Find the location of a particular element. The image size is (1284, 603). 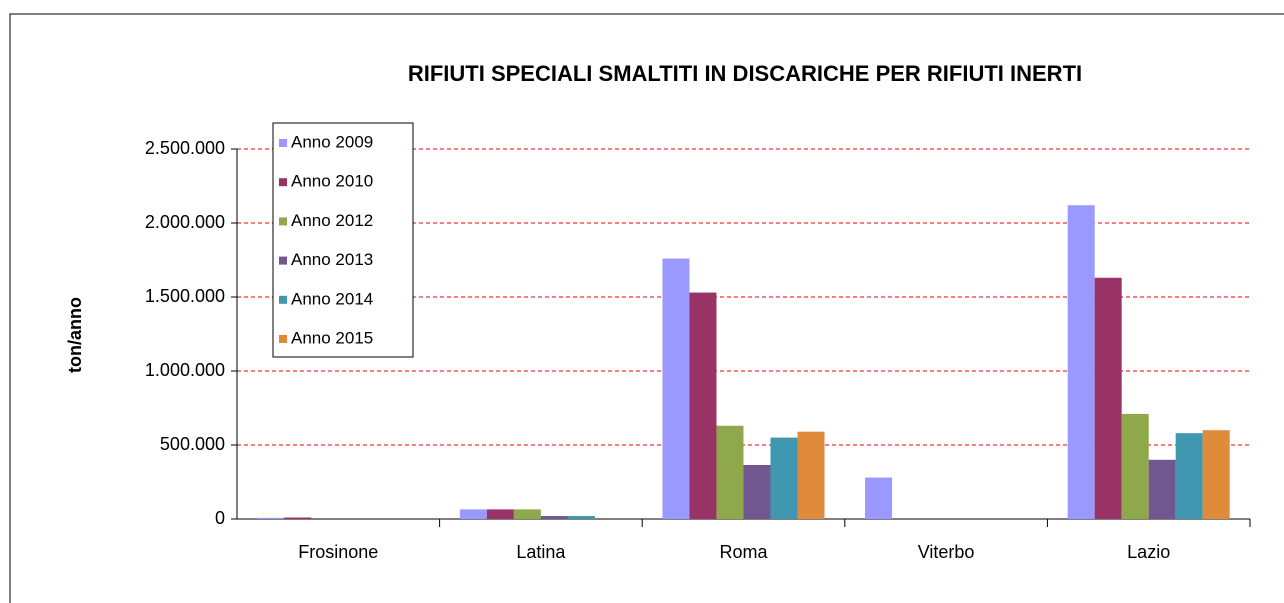

y-axis-label: ton/anno is located at coordinates (75, 335).